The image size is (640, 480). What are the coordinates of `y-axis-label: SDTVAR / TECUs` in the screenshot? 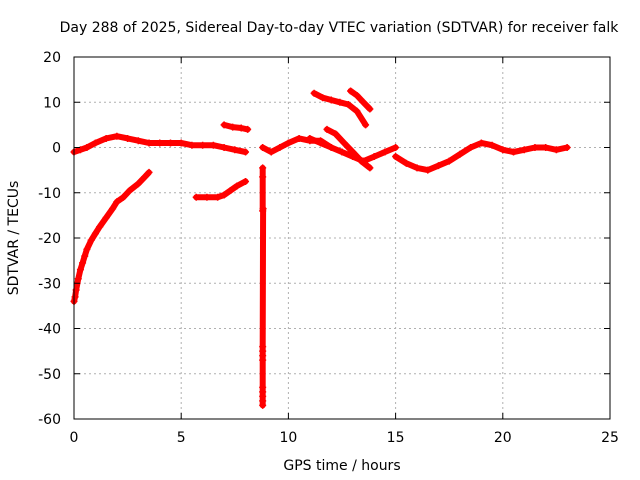 It's located at (14, 238).